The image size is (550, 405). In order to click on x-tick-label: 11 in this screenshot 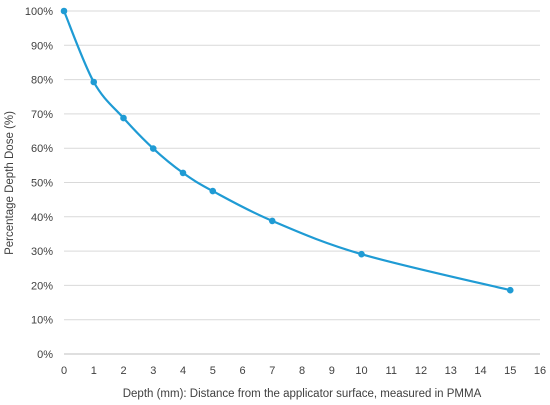, I will do `click(391, 371)`.